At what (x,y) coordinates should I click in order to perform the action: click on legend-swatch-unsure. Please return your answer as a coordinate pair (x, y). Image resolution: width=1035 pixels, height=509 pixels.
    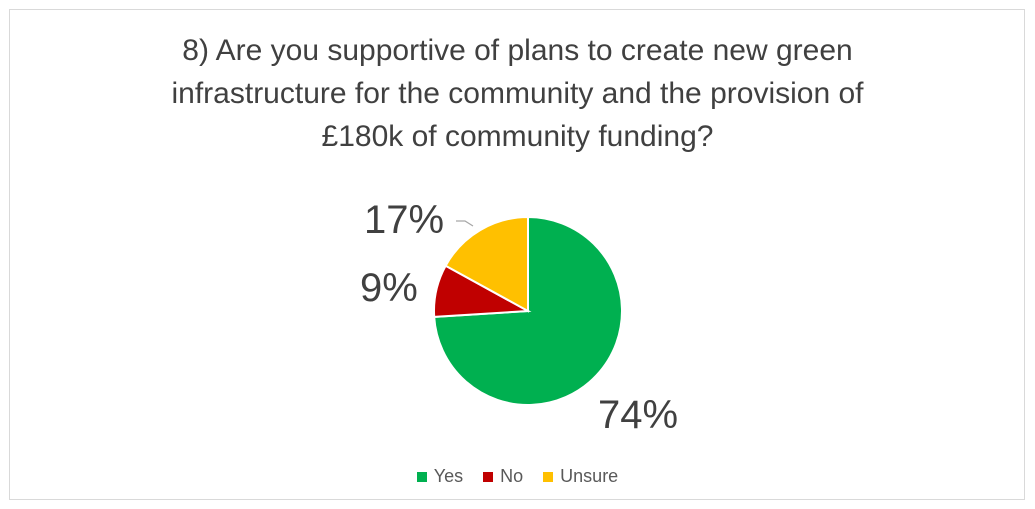
    Looking at the image, I should click on (548, 476).